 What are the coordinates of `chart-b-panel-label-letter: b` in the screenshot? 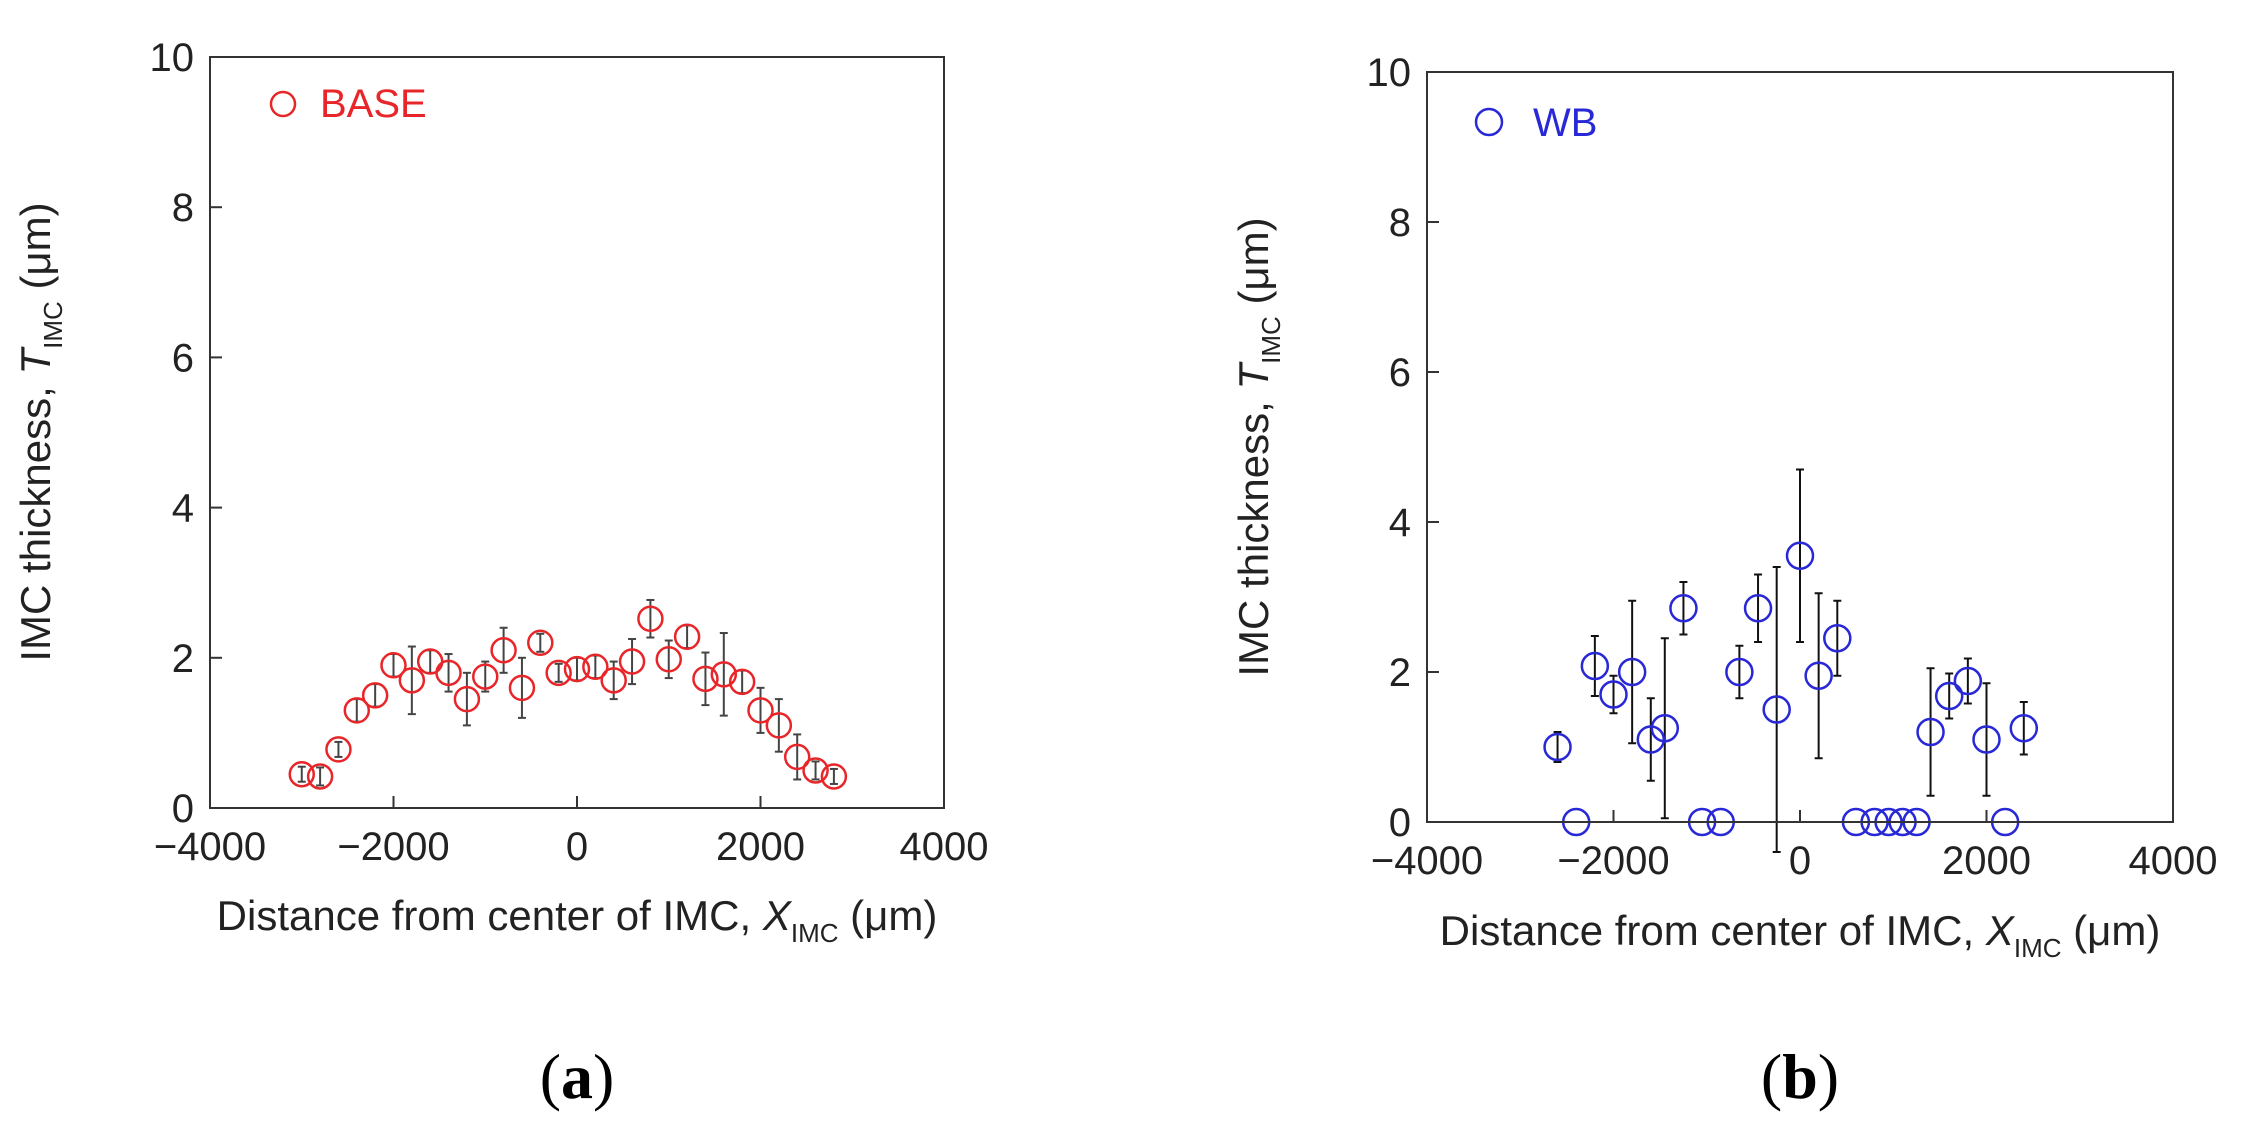 It's located at (1800, 1076).